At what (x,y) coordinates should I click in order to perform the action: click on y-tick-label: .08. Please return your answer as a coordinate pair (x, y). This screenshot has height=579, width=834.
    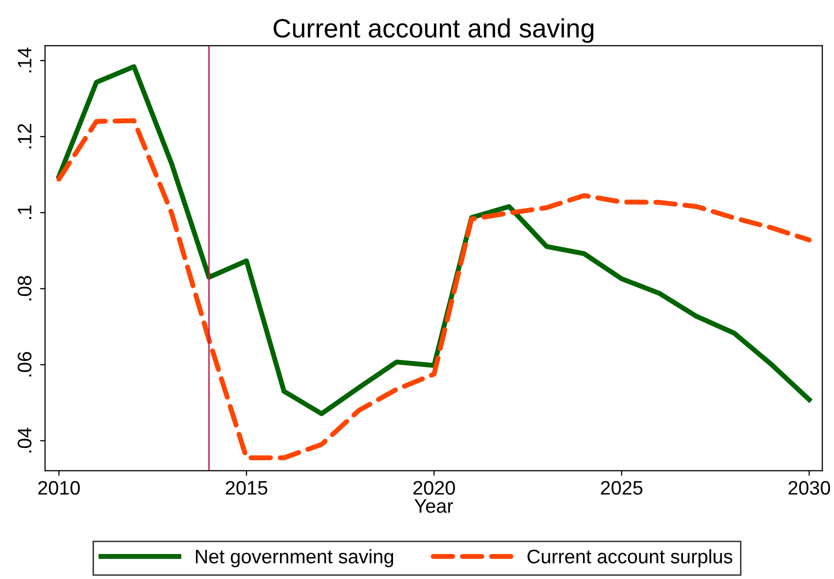
    Looking at the image, I should click on (25, 288).